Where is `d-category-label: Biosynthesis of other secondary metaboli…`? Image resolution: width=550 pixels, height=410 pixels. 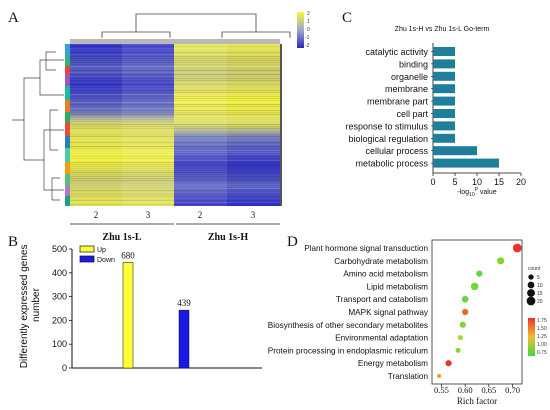 d-category-label: Biosynthesis of other secondary metaboli… is located at coordinates (348, 325).